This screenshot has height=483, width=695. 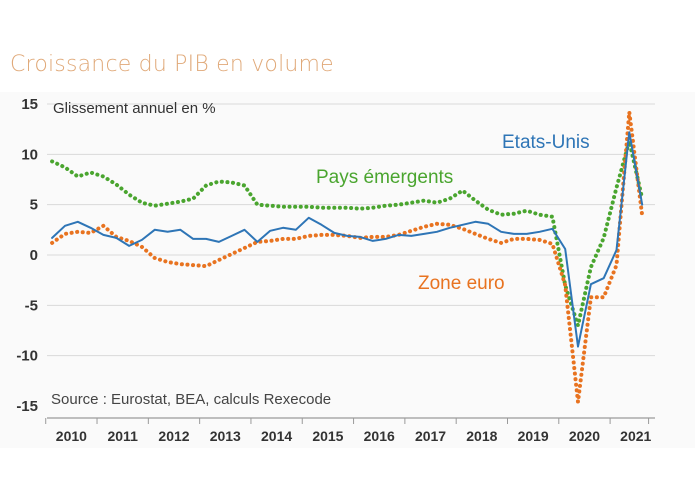 What do you see at coordinates (584, 436) in the screenshot?
I see `x-tick-label: 2020` at bounding box center [584, 436].